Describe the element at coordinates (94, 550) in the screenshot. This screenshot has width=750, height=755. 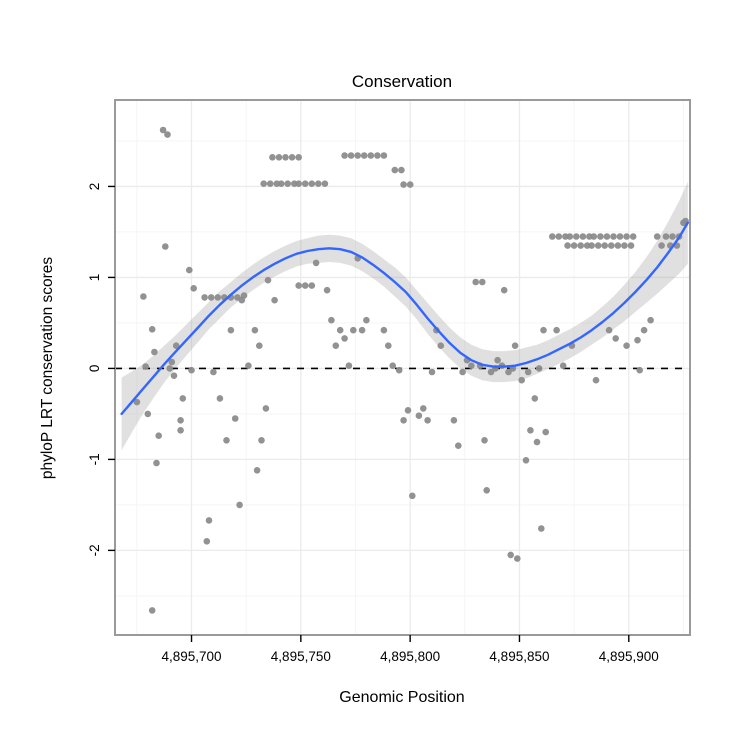
I see `y-tick-label: -2` at that location.